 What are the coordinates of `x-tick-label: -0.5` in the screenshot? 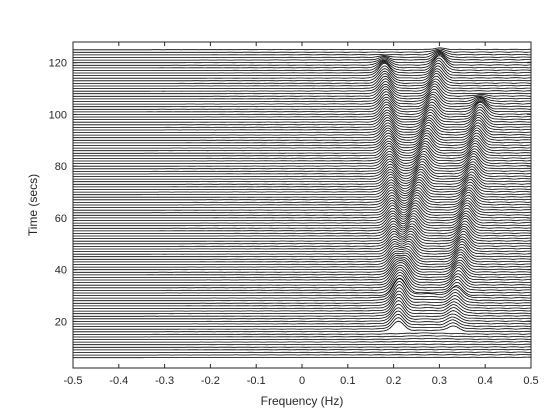 It's located at (73, 381).